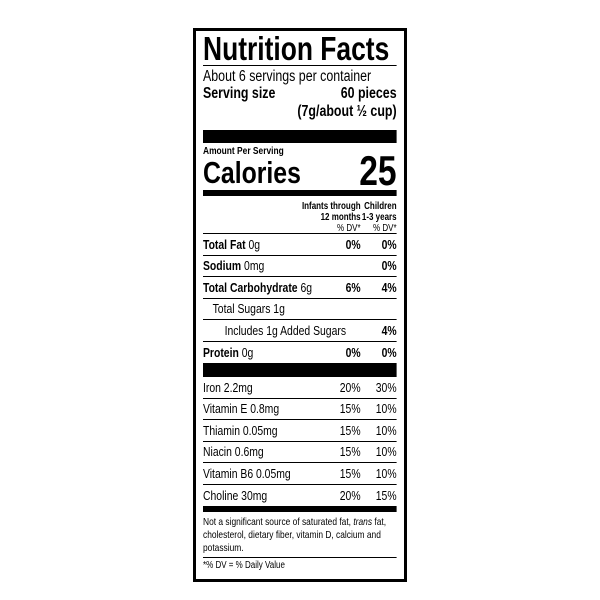 This screenshot has width=600, height=600. I want to click on label-title: Nutrition Facts, so click(300, 49).